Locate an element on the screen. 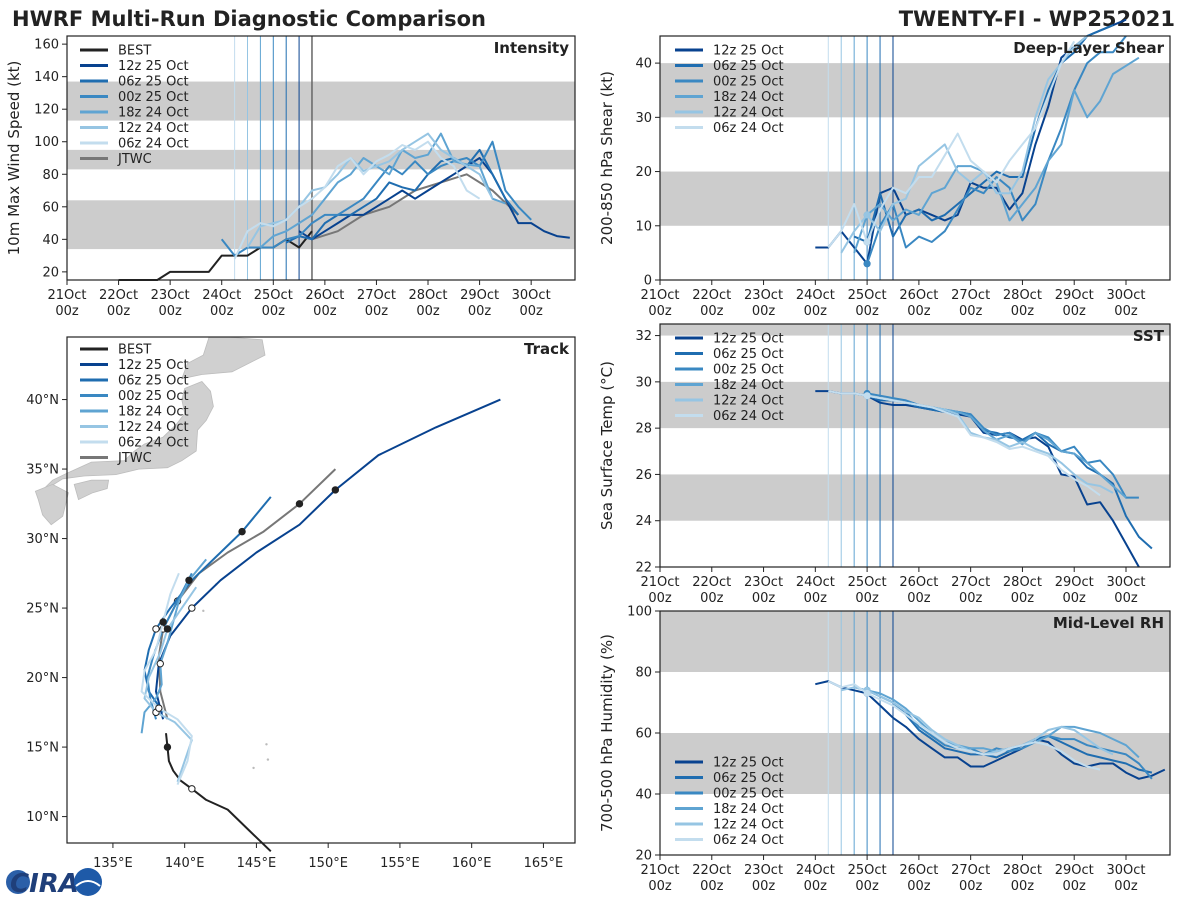  panel-title: Mid-Level RH is located at coordinates (1108, 623).